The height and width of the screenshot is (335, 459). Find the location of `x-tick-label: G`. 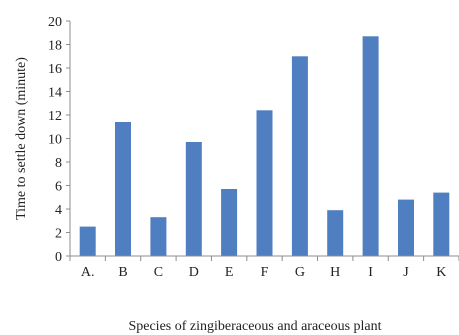

x-tick-label: G is located at coordinates (300, 272).